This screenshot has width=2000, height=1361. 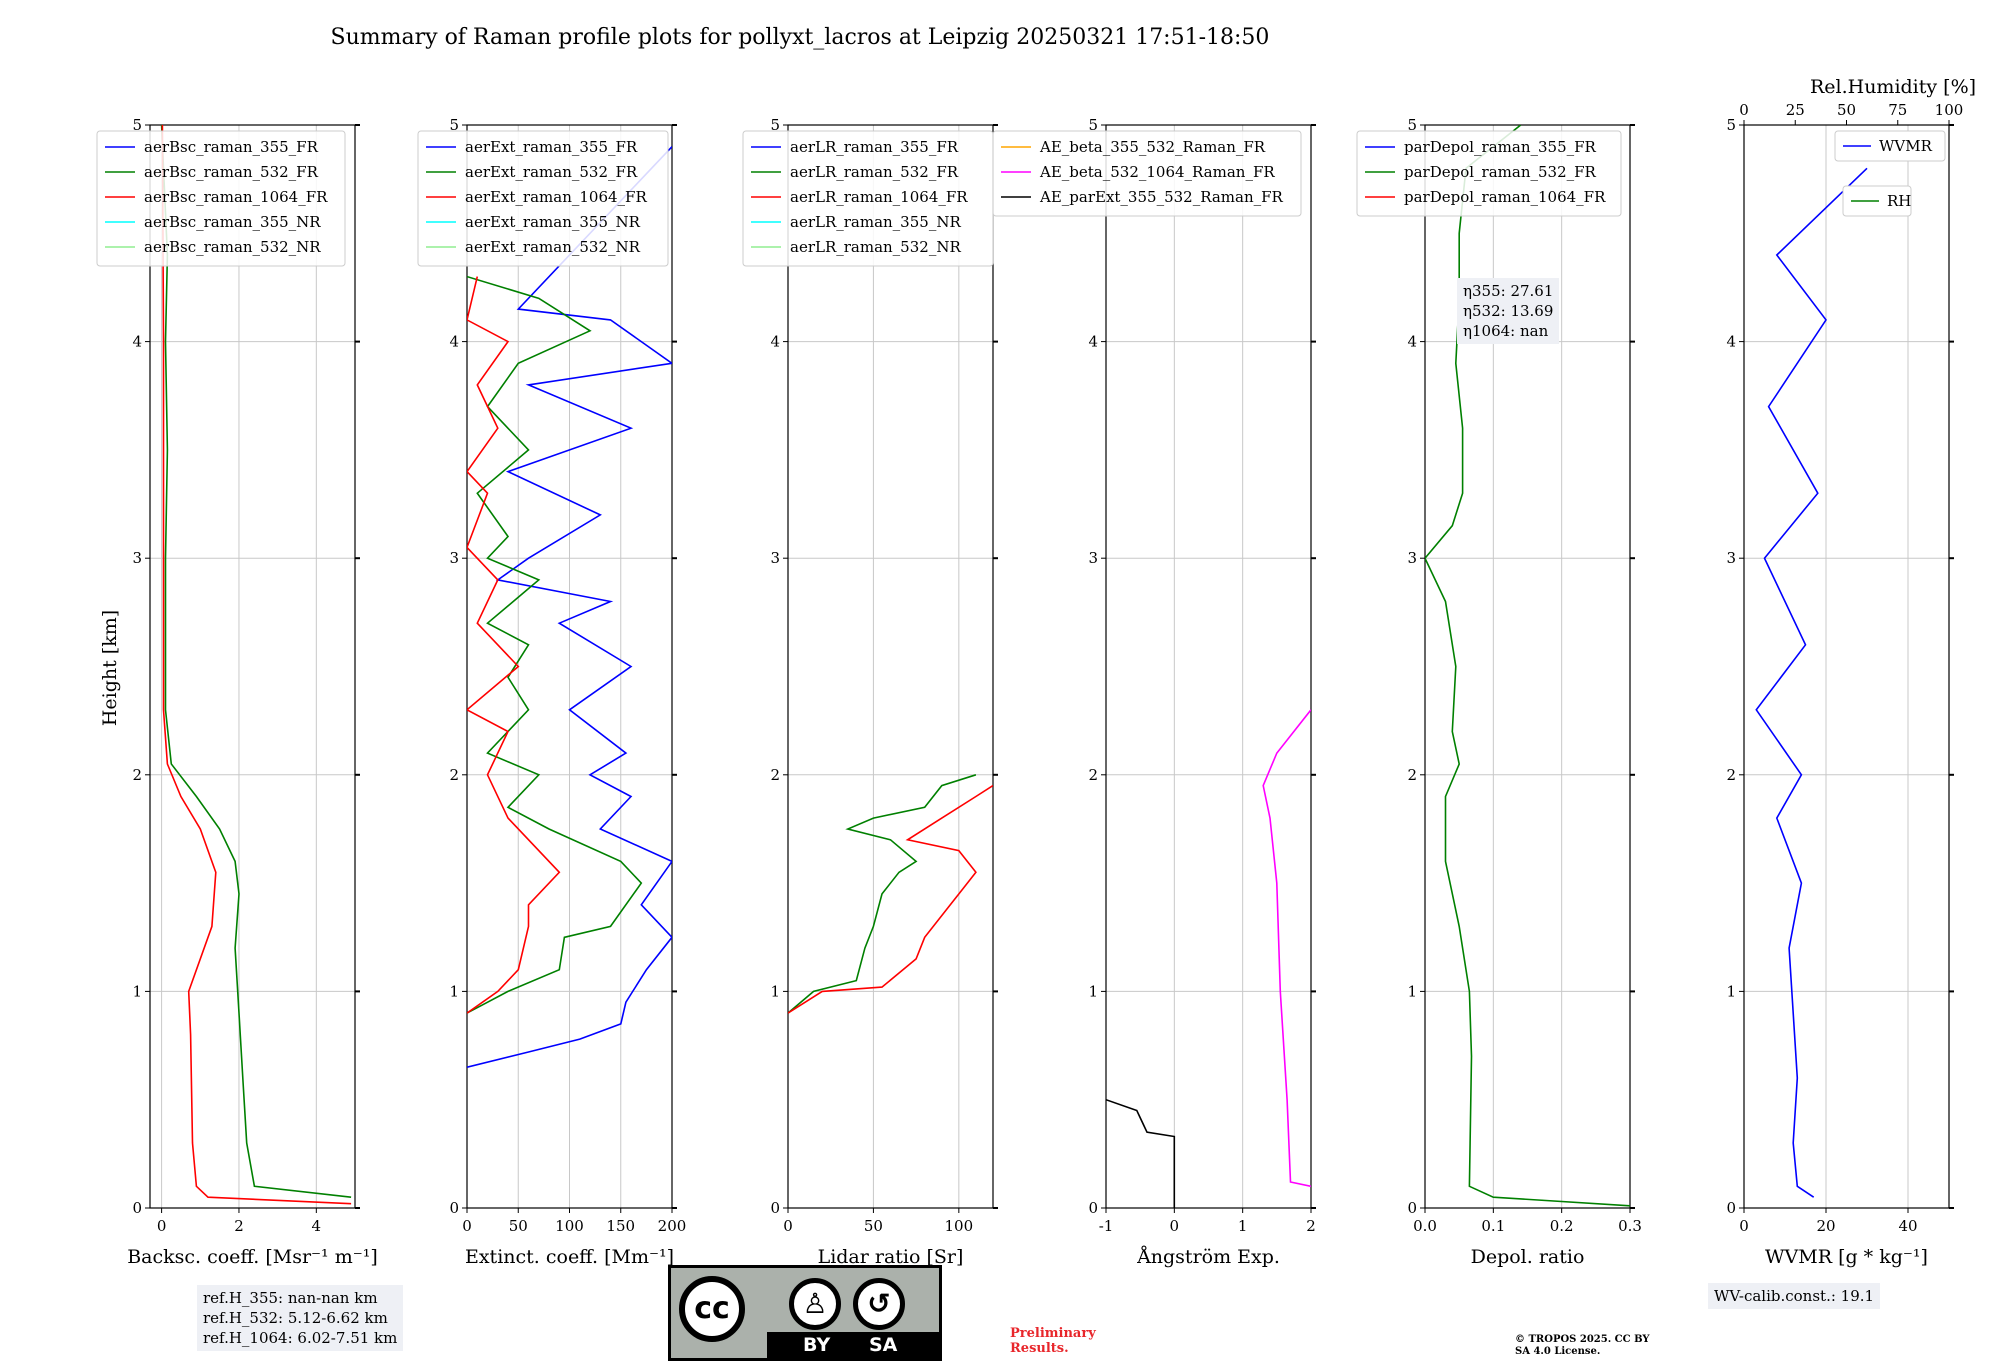 I want to click on legend-label: WVMR, so click(x=1906, y=146).